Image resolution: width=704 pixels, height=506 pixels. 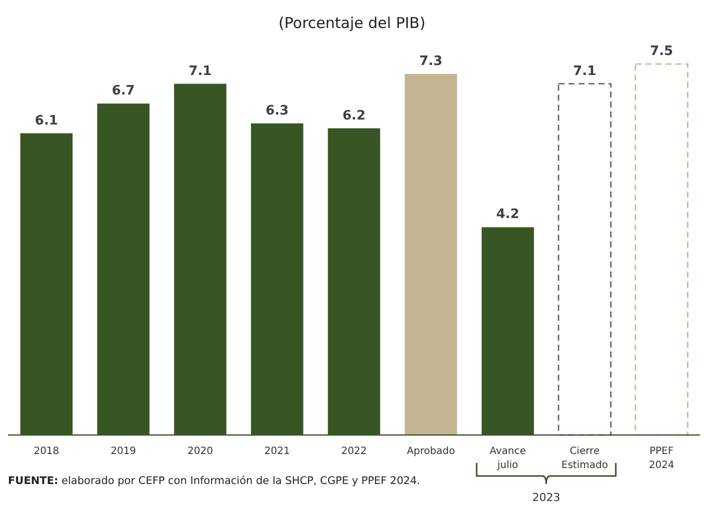 I want to click on data-label: 6.7, so click(x=123, y=91).